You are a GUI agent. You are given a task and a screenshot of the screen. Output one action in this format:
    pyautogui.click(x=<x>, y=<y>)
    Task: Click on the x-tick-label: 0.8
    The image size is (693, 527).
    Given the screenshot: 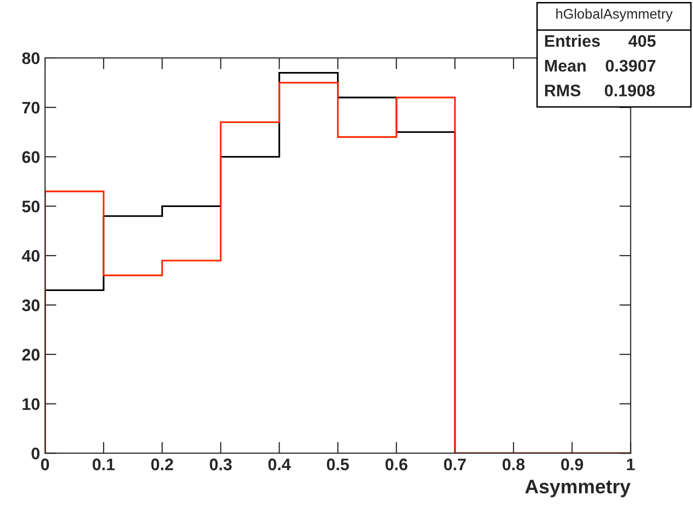 What is the action you would take?
    pyautogui.click(x=513, y=464)
    